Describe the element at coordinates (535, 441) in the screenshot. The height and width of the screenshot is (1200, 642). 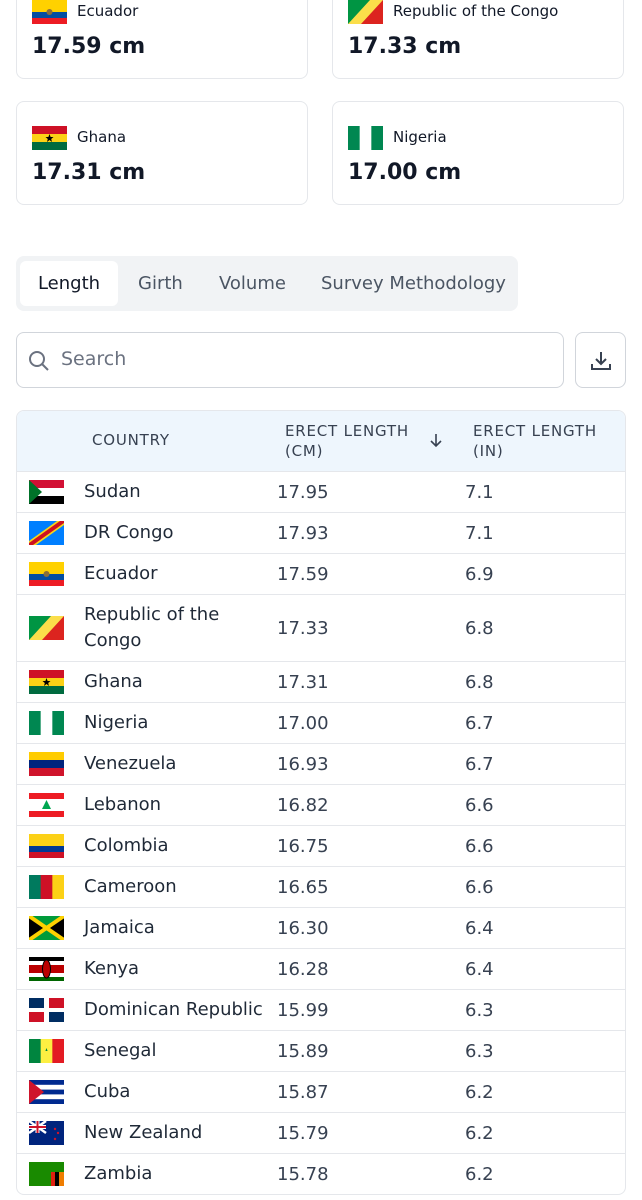
I see `column-header: ERECT LENGTH (IN)` at that location.